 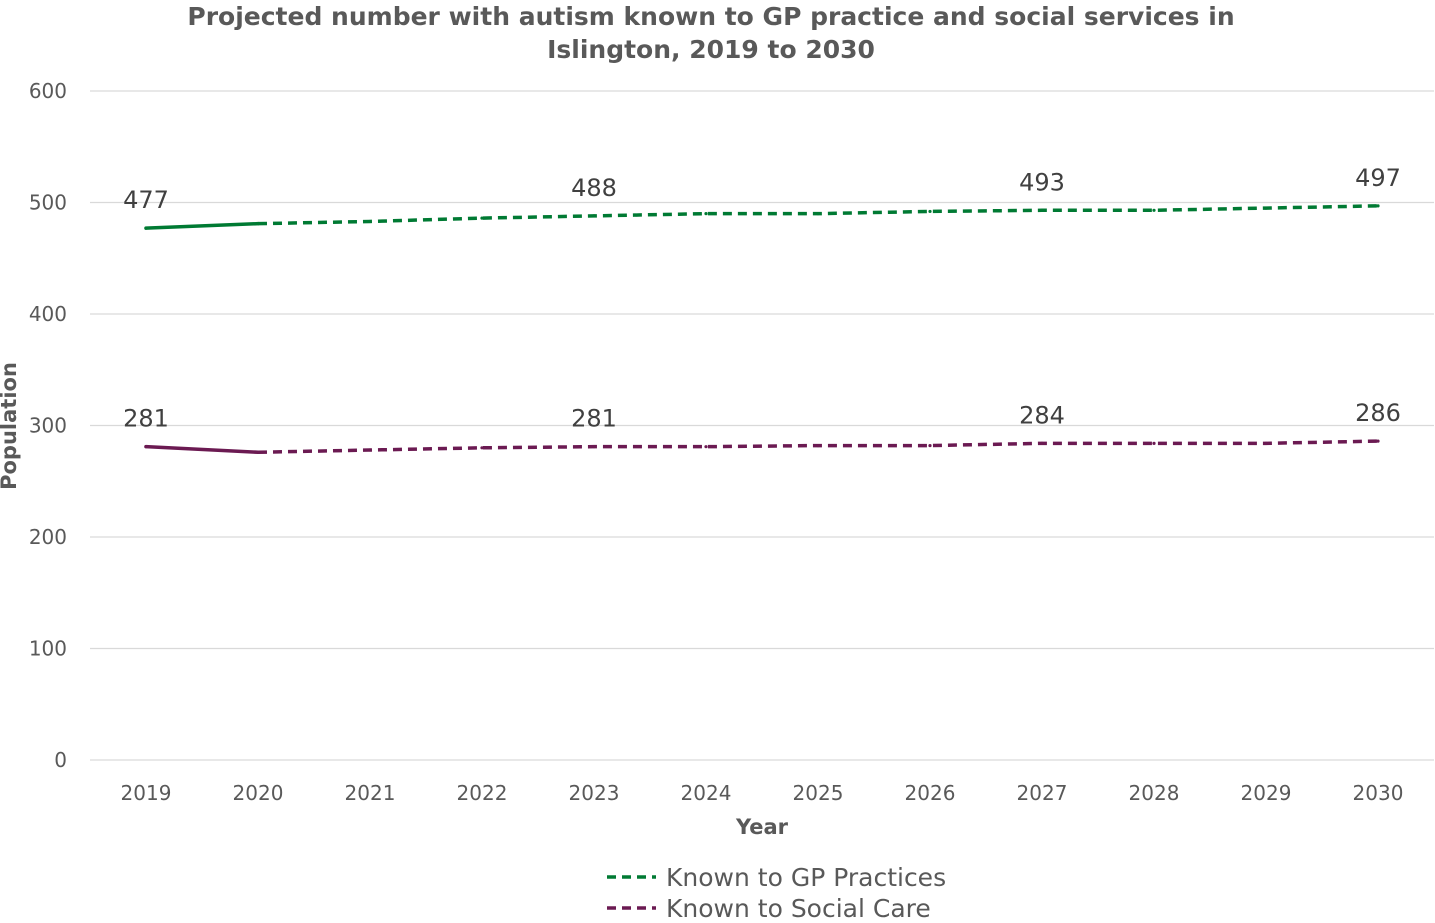 I want to click on y-tick-label-500: 500, so click(x=48, y=203).